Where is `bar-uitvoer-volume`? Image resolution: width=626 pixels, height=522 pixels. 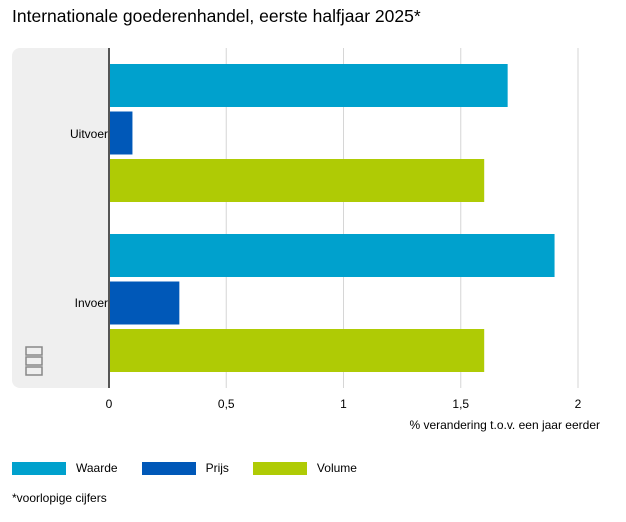
bar-uitvoer-volume is located at coordinates (297, 180).